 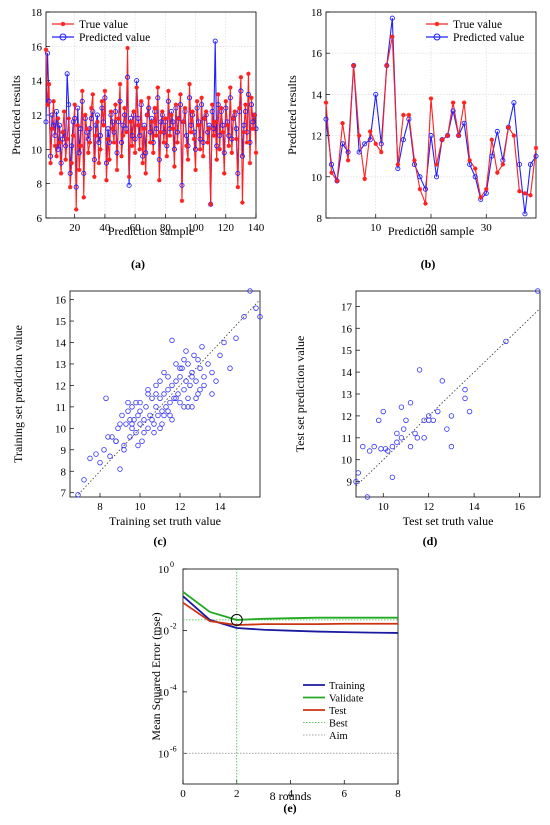 What do you see at coordinates (237, 794) in the screenshot?
I see `x-tick-label: 2` at bounding box center [237, 794].